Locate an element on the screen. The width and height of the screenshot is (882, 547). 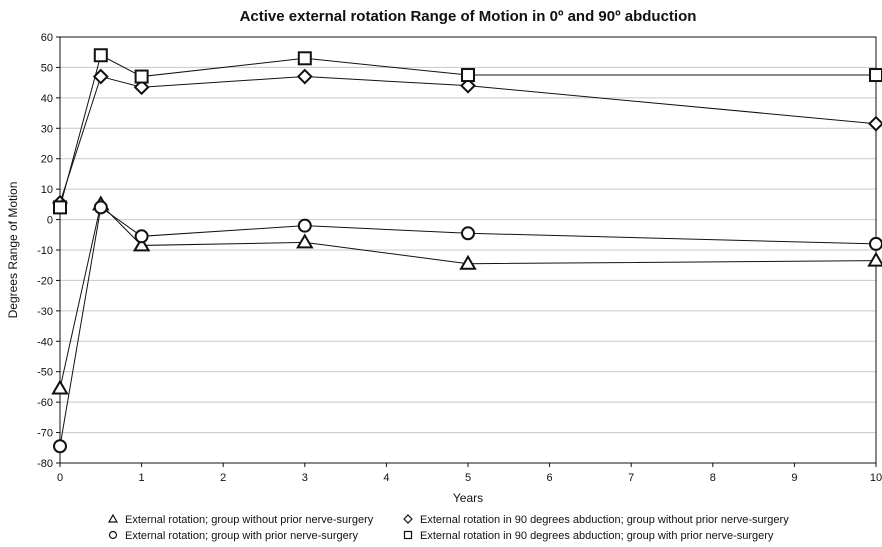
y-tick-label: -80 is located at coordinates (45, 464).